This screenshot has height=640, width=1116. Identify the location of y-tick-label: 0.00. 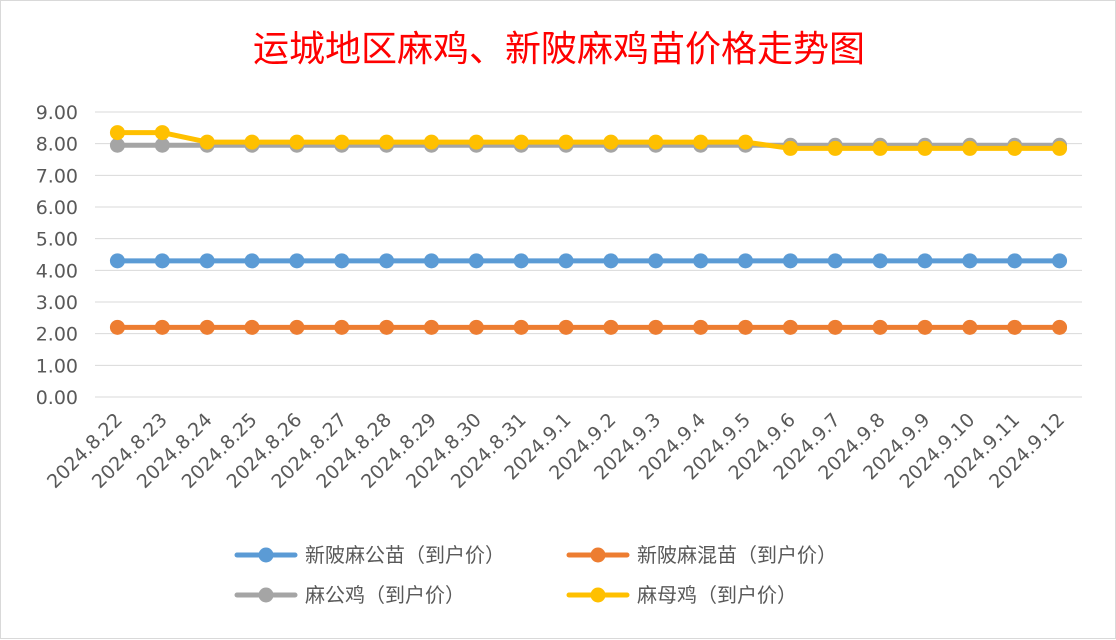
(57, 398).